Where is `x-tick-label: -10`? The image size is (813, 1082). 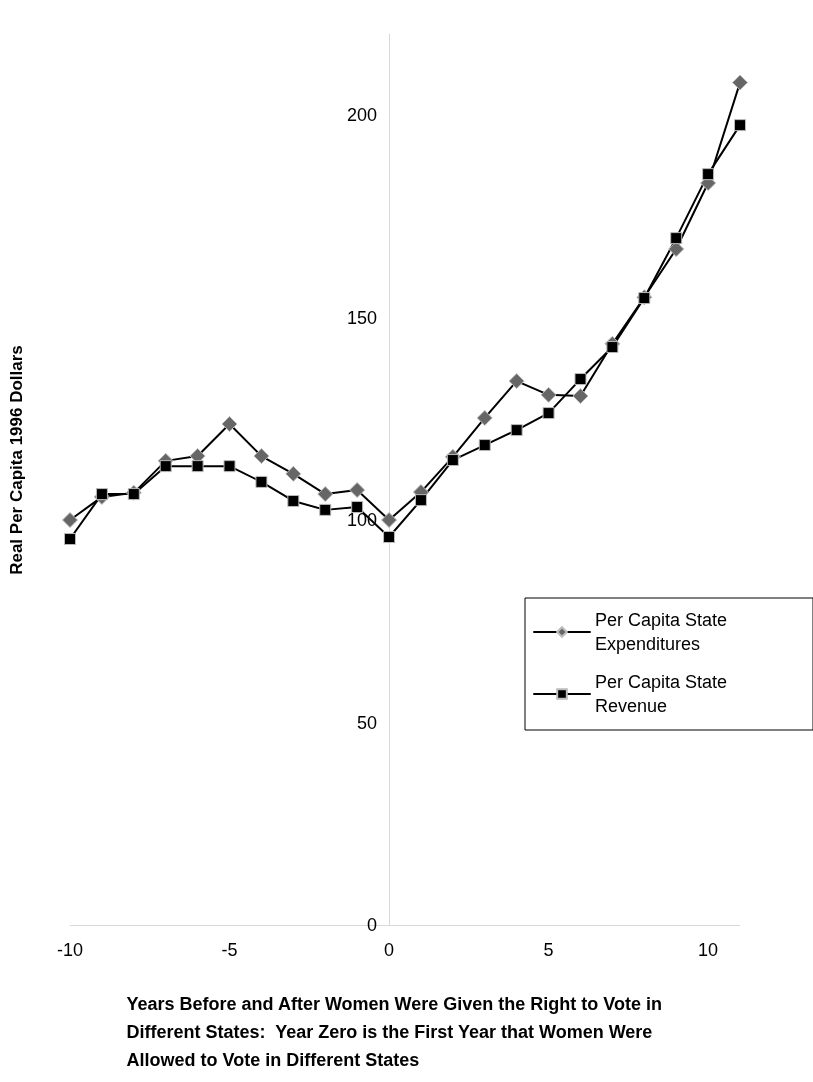
x-tick-label: -10 is located at coordinates (70, 950).